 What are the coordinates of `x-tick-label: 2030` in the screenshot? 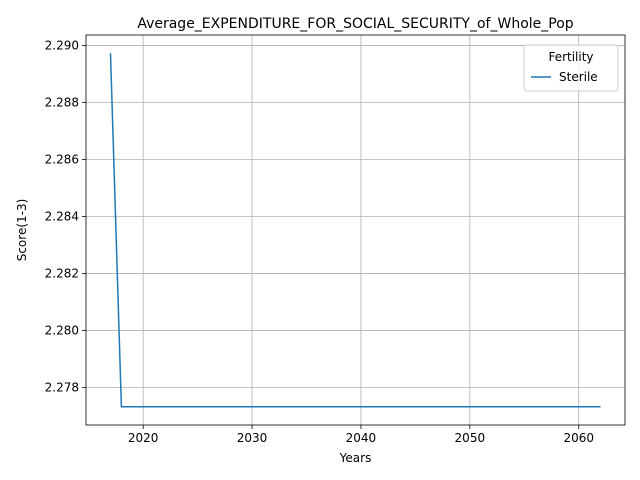 It's located at (252, 438).